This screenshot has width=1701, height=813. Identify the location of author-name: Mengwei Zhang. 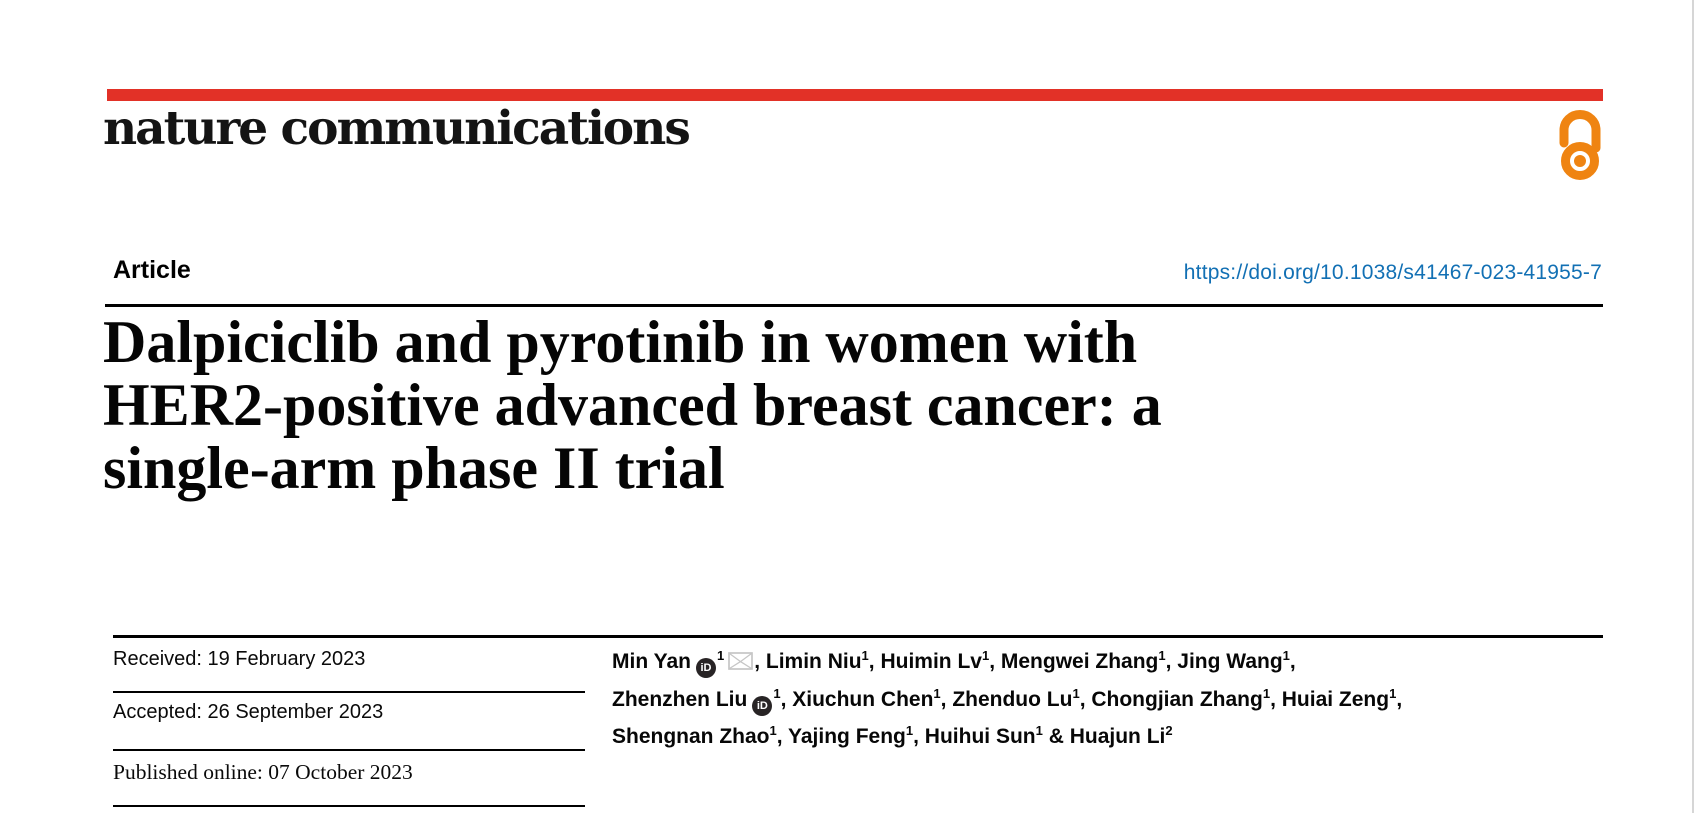
(1079, 661).